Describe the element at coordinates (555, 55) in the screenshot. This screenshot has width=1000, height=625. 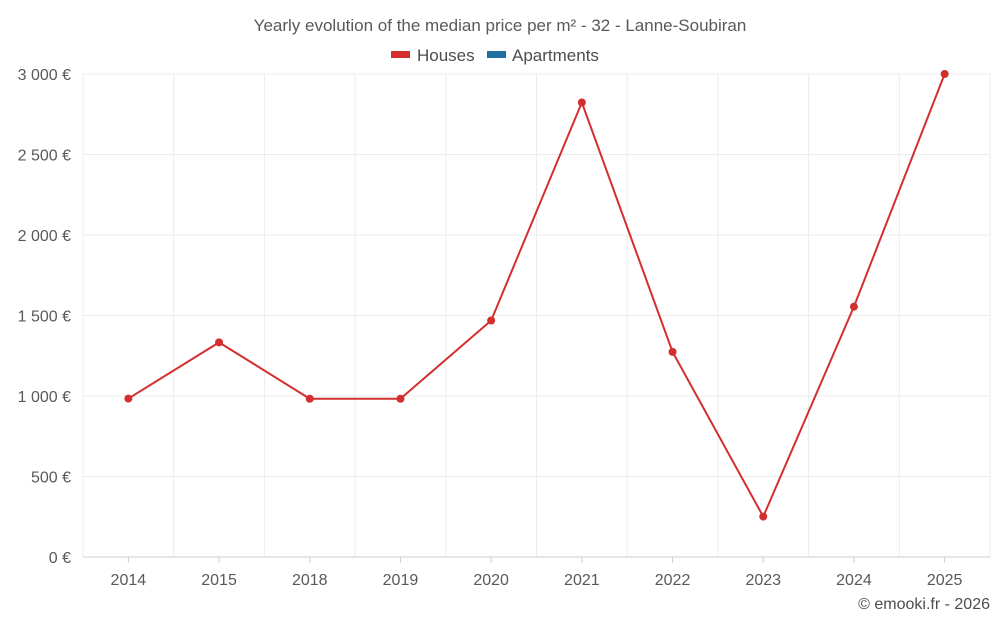
I see `legend-label-apartments: Apartments` at that location.